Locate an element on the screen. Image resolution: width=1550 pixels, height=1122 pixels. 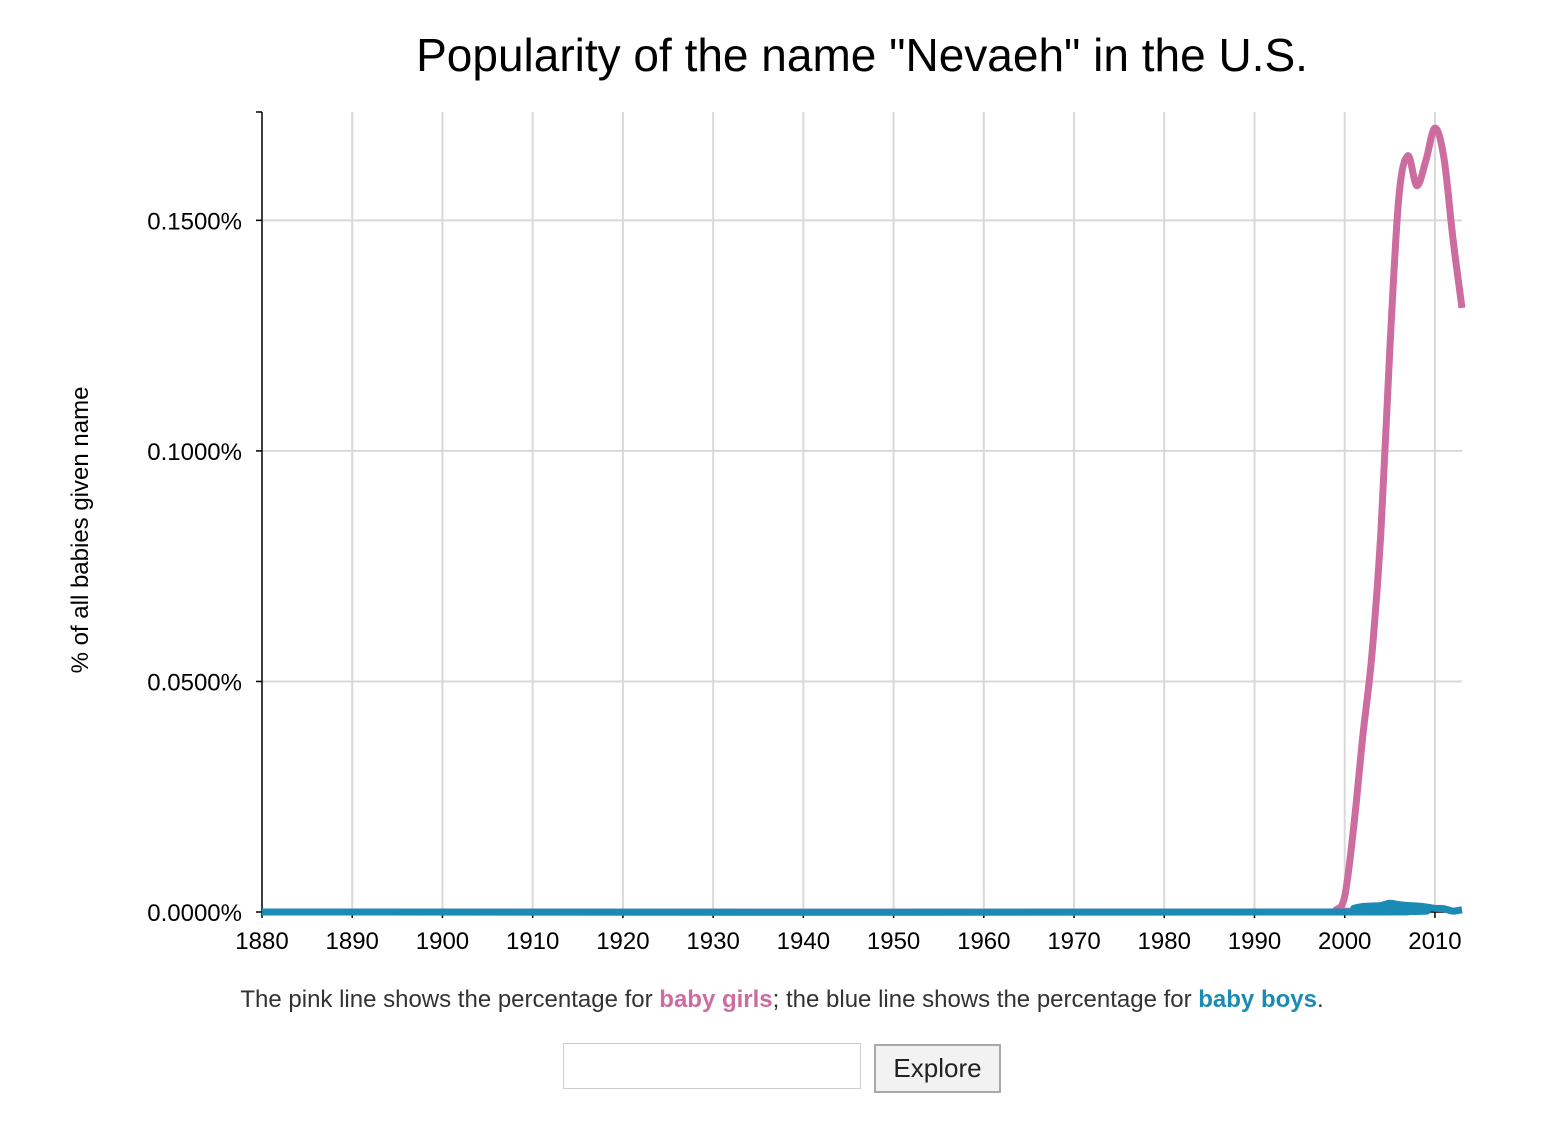
x-tick-label: 1910 is located at coordinates (532, 941).